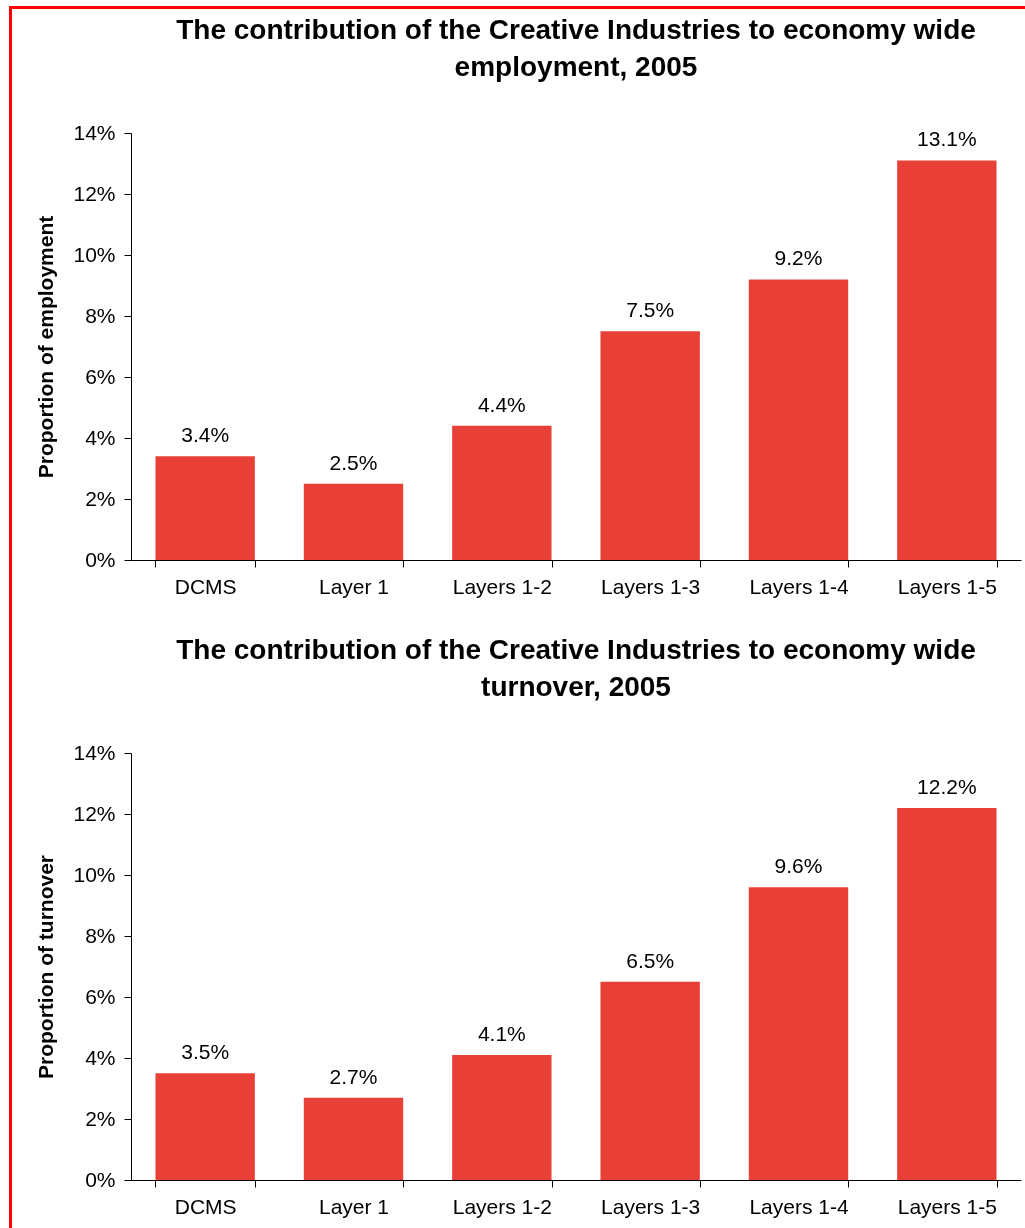 This screenshot has width=1025, height=1228. I want to click on data-label: 9.2%, so click(798, 258).